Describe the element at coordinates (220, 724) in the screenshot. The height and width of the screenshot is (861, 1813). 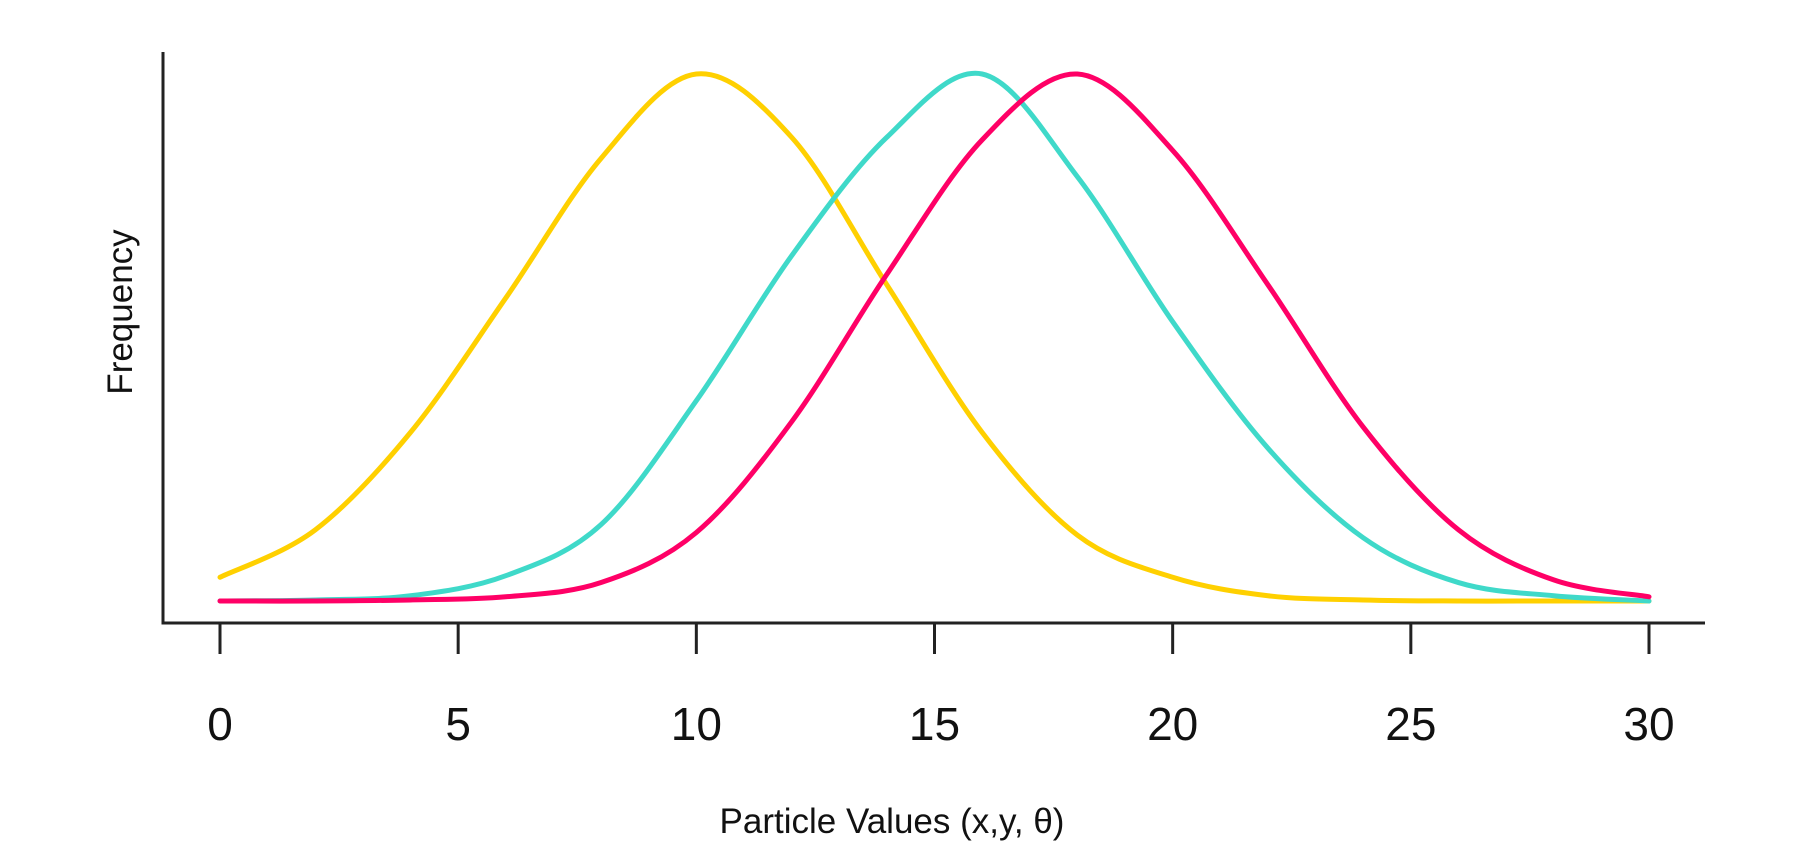
I see `x-tick-label: 0` at that location.